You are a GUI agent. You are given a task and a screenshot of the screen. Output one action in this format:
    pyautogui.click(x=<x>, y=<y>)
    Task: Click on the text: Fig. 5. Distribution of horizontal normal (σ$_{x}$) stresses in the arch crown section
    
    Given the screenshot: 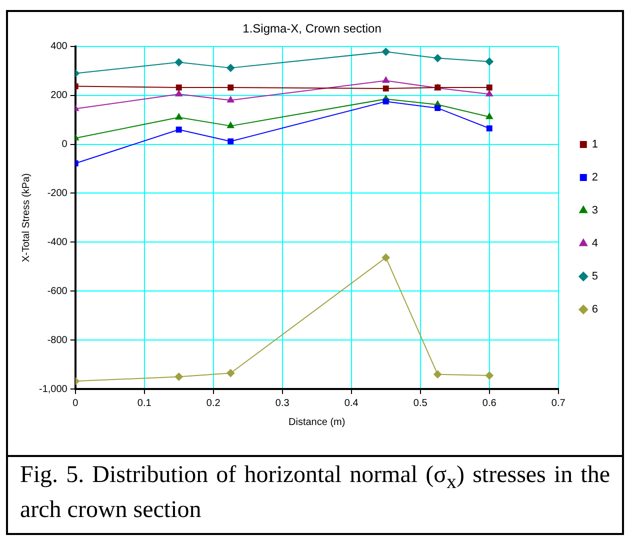 What is the action you would take?
    pyautogui.click(x=315, y=492)
    